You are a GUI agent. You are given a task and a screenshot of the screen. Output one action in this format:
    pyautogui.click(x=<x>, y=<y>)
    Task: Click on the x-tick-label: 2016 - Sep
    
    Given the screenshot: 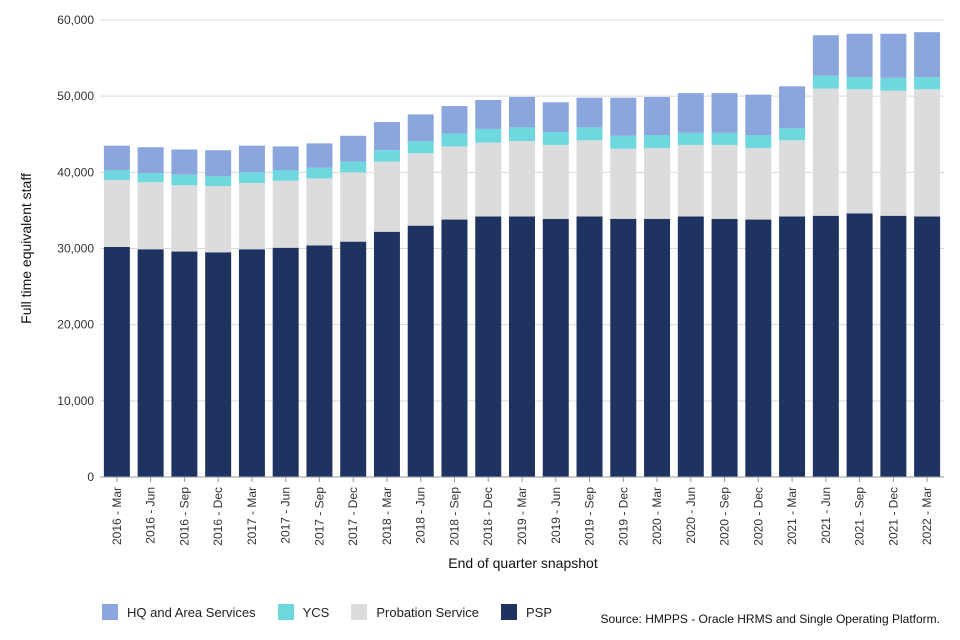 What is the action you would take?
    pyautogui.click(x=184, y=516)
    